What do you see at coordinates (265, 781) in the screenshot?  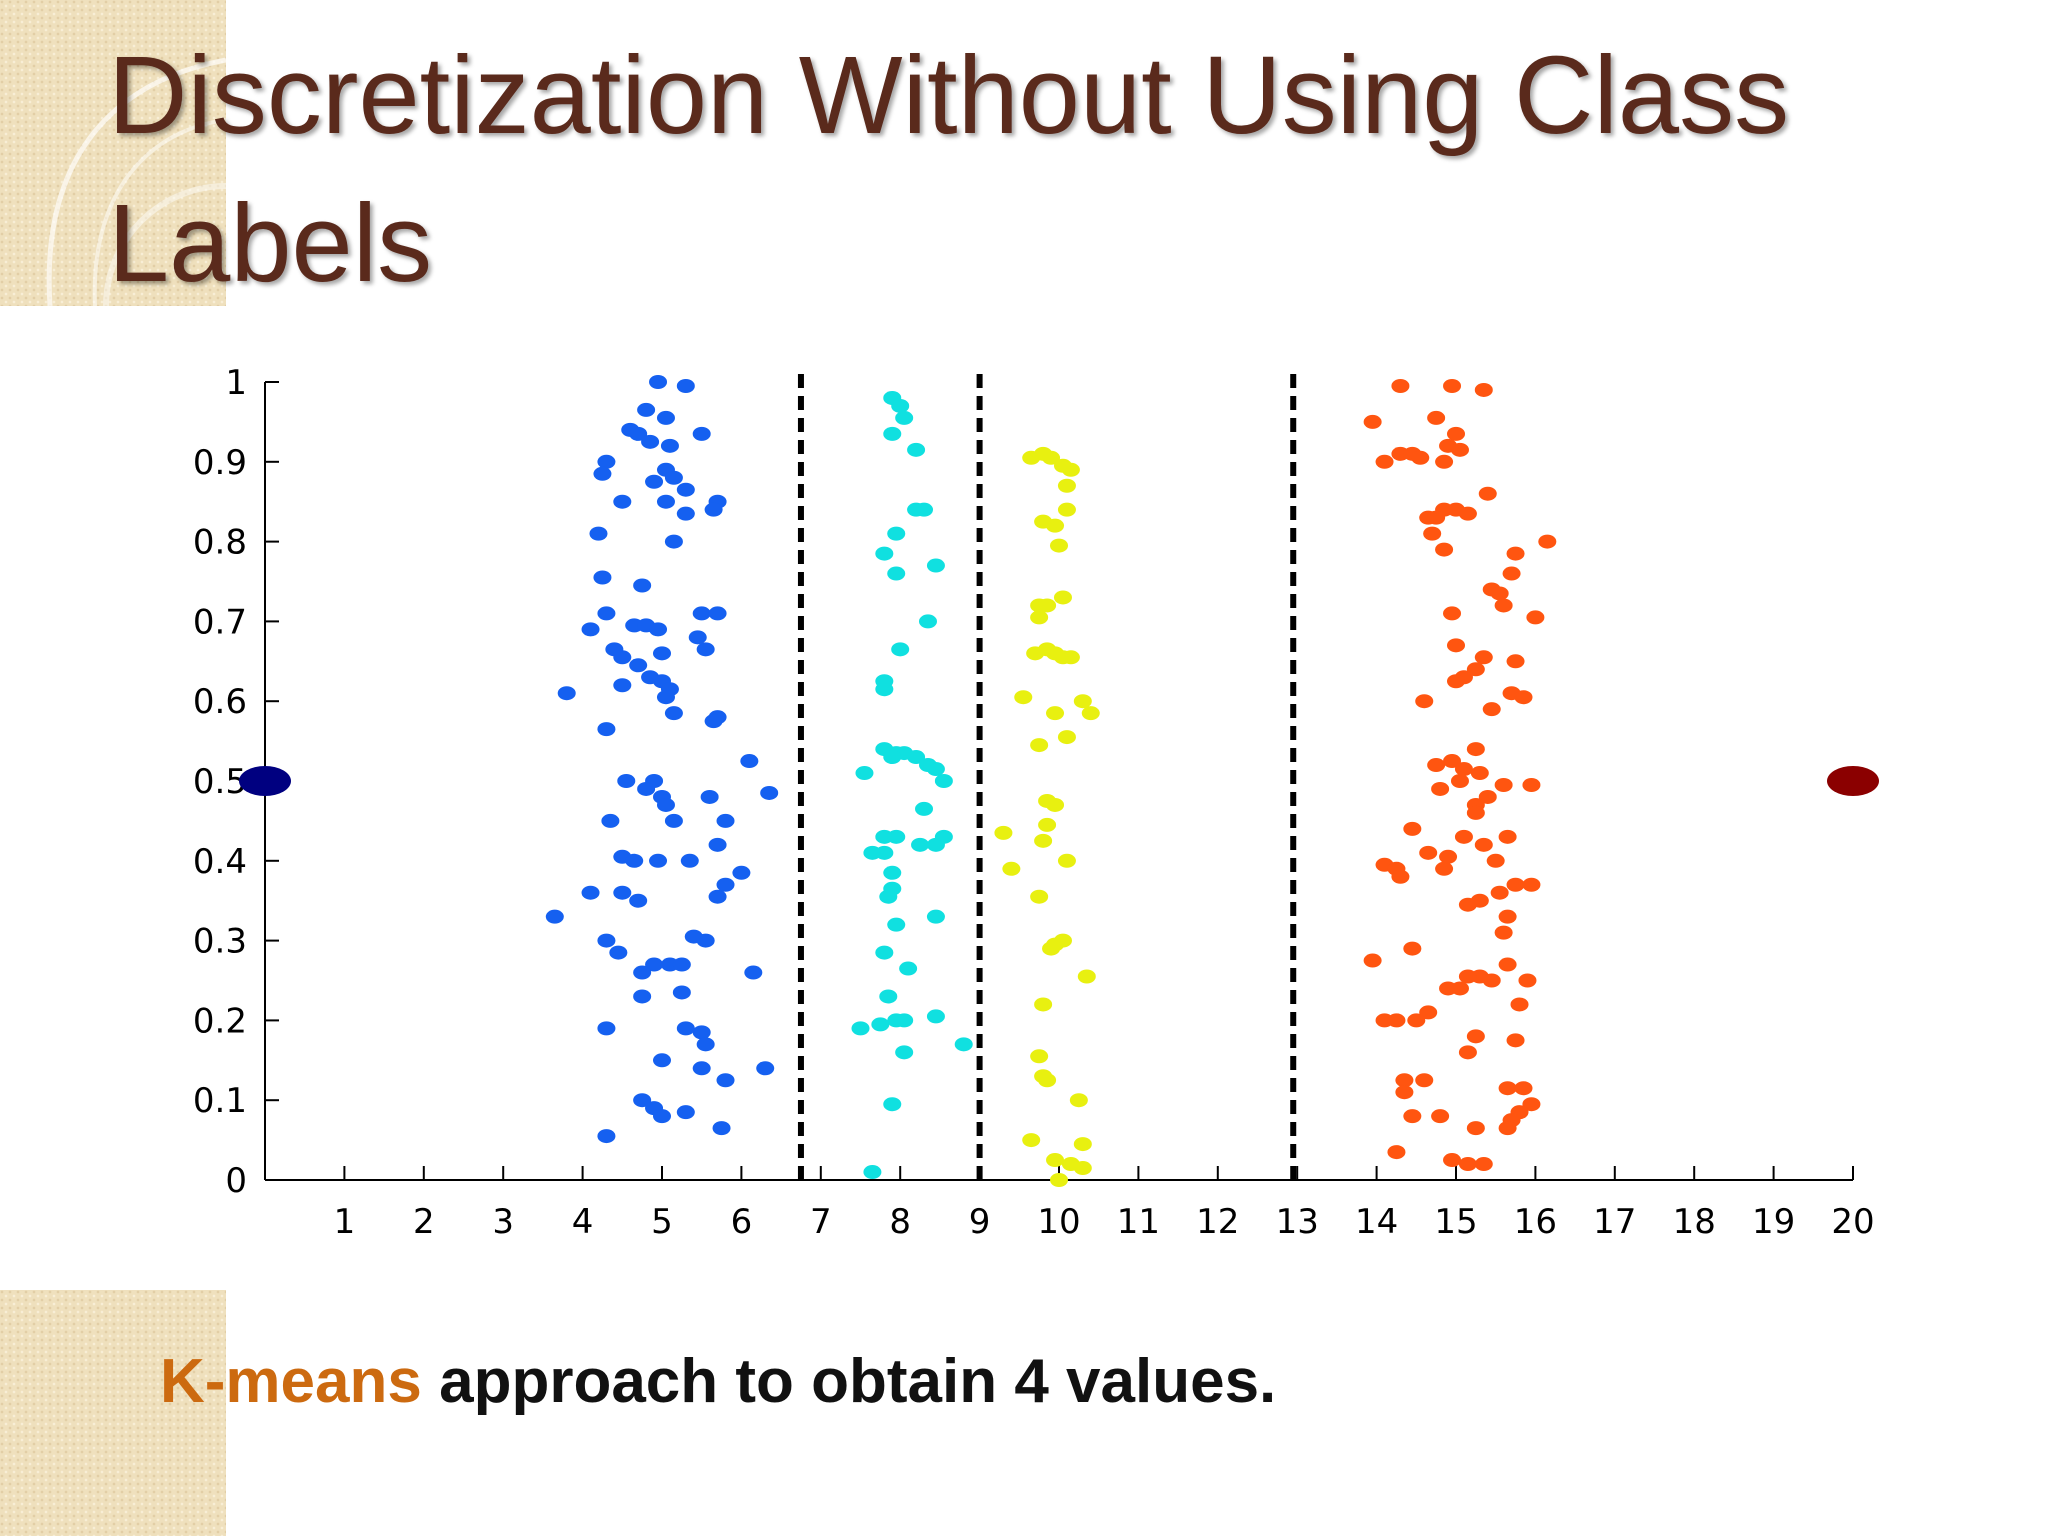 I see `endpoint-min-marker` at bounding box center [265, 781].